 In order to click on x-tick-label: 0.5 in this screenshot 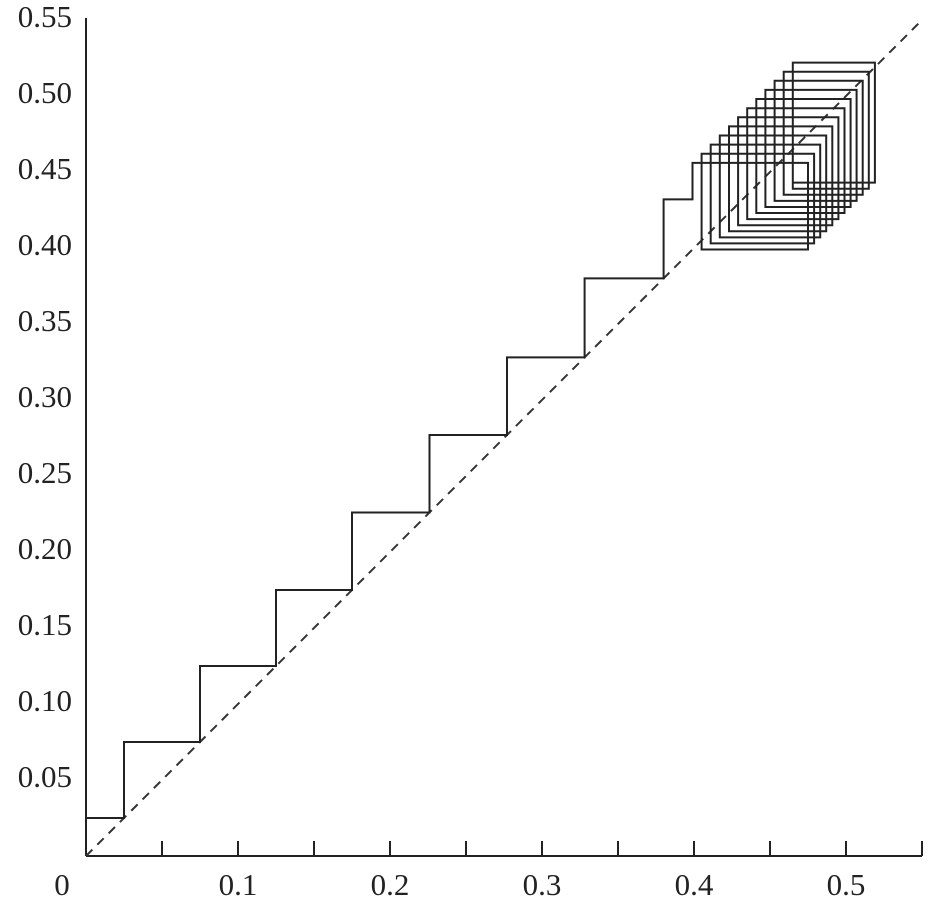, I will do `click(846, 884)`.